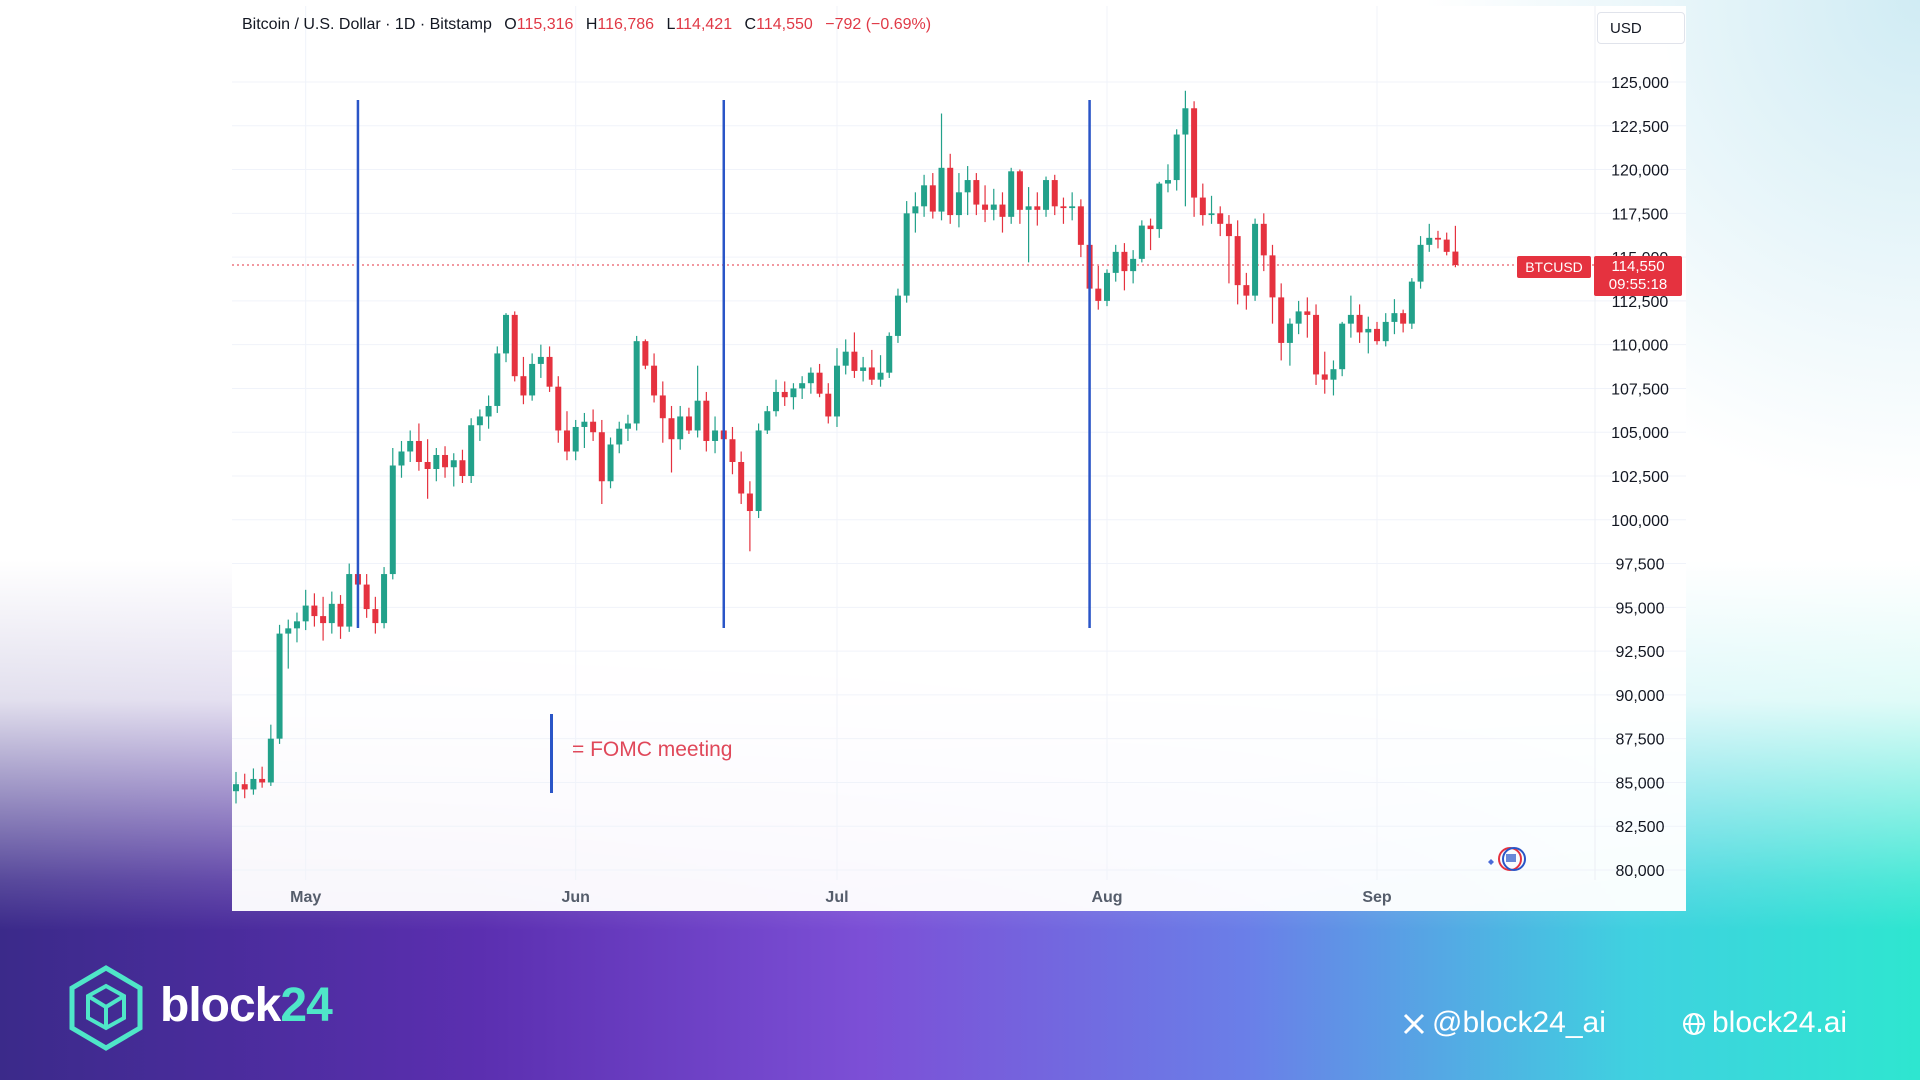 The width and height of the screenshot is (1920, 1080). I want to click on last-price-tag: 114,550 09:55:18, so click(1638, 276).